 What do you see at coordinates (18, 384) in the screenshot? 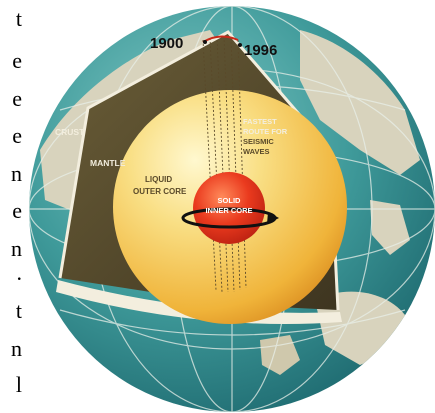
I see `side-letter: l` at bounding box center [18, 384].